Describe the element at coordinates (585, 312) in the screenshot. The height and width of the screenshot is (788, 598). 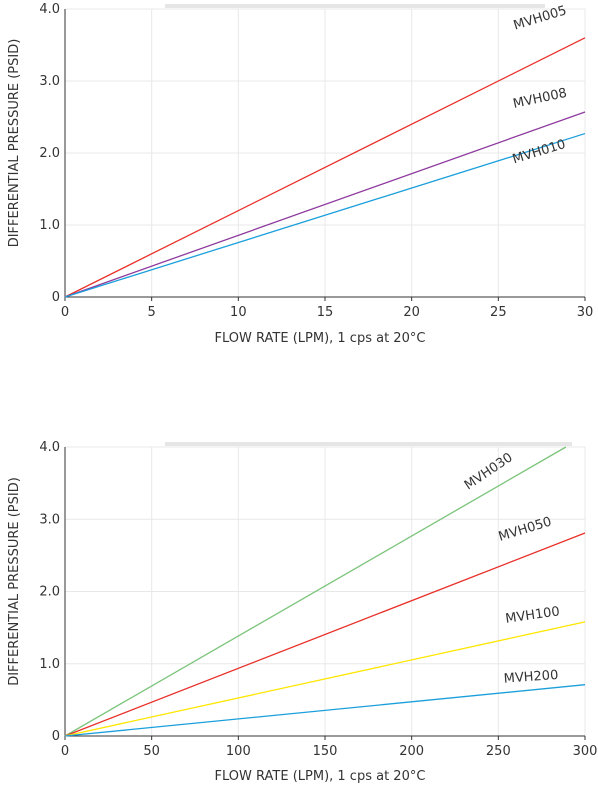
I see `x-tick-label: 30` at that location.